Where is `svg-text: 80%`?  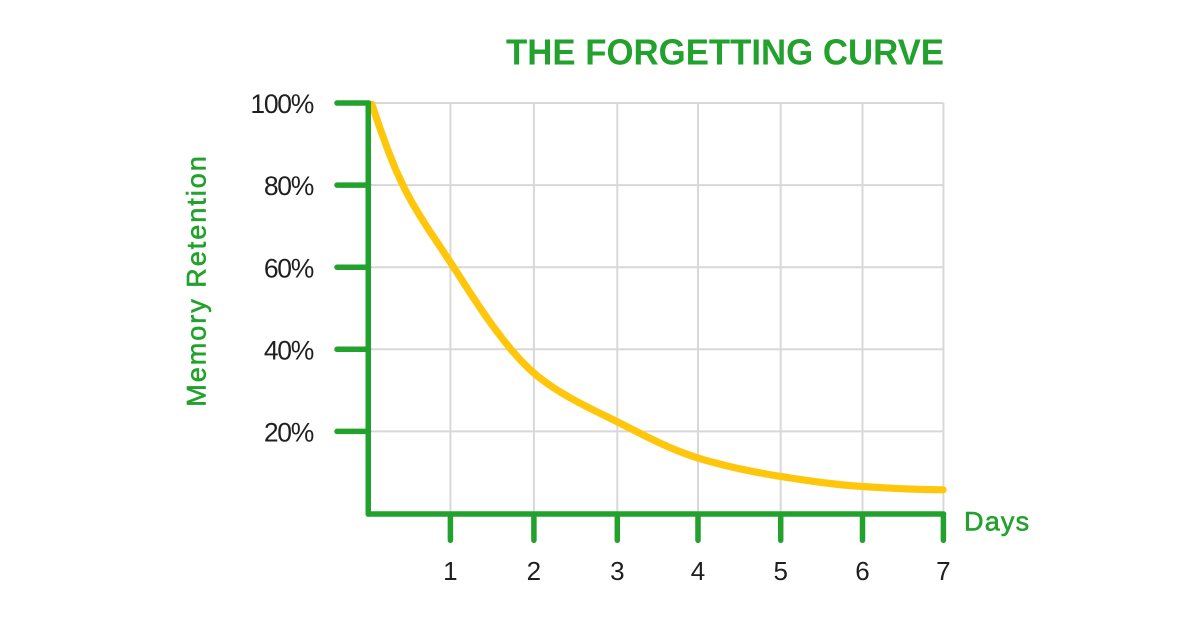
svg-text: 80% is located at coordinates (289, 186).